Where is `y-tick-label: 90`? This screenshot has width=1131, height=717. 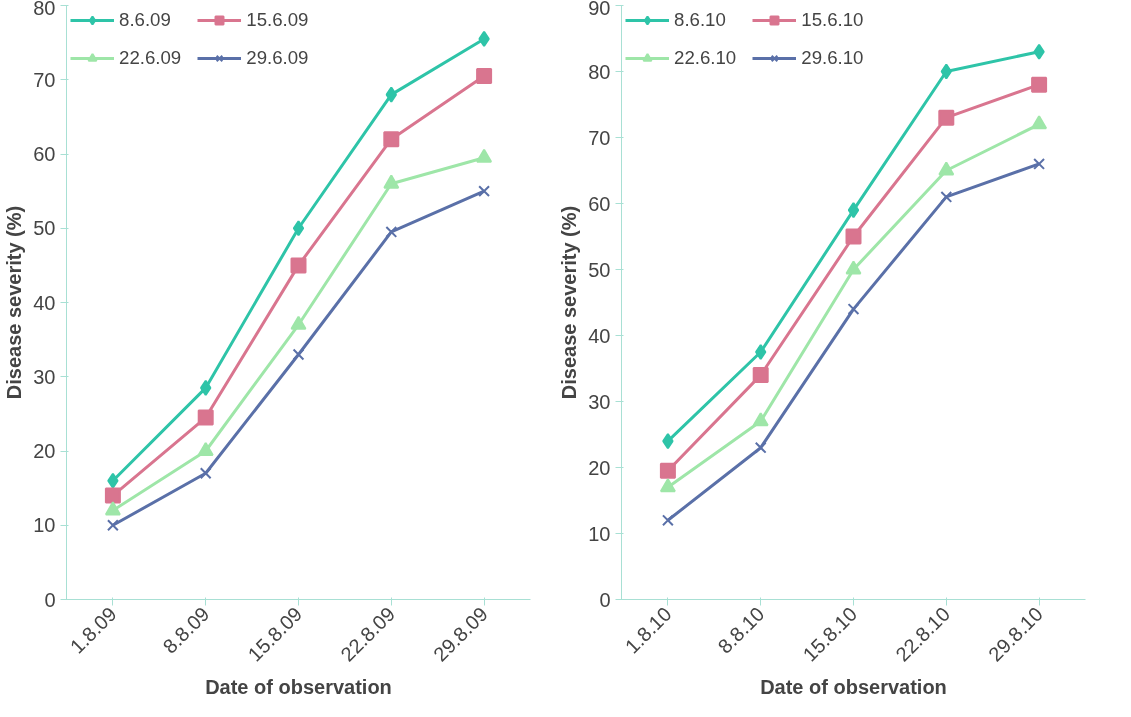
y-tick-label: 90 is located at coordinates (599, 9).